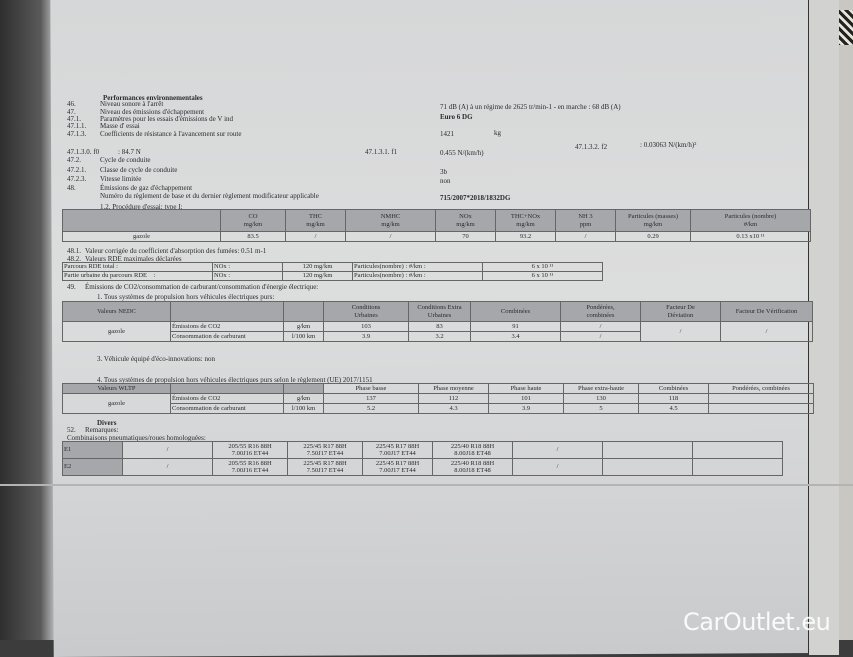  Describe the element at coordinates (137, 267) in the screenshot. I see `table-cell: Parcours RDE total :` at that location.